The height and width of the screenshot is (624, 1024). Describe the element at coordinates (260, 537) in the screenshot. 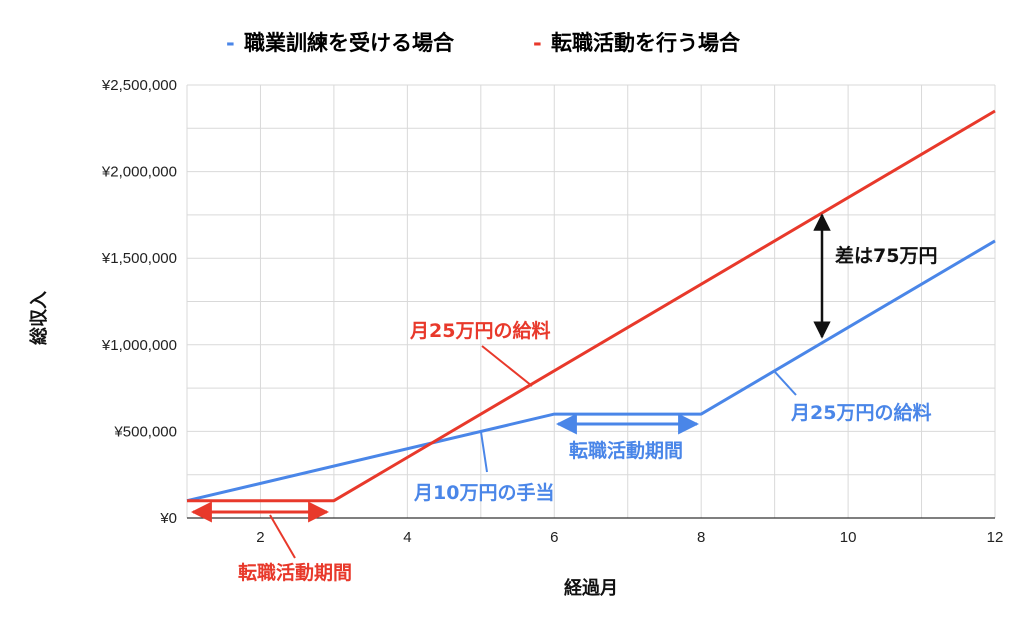

I see `x-tick-label: 2` at that location.